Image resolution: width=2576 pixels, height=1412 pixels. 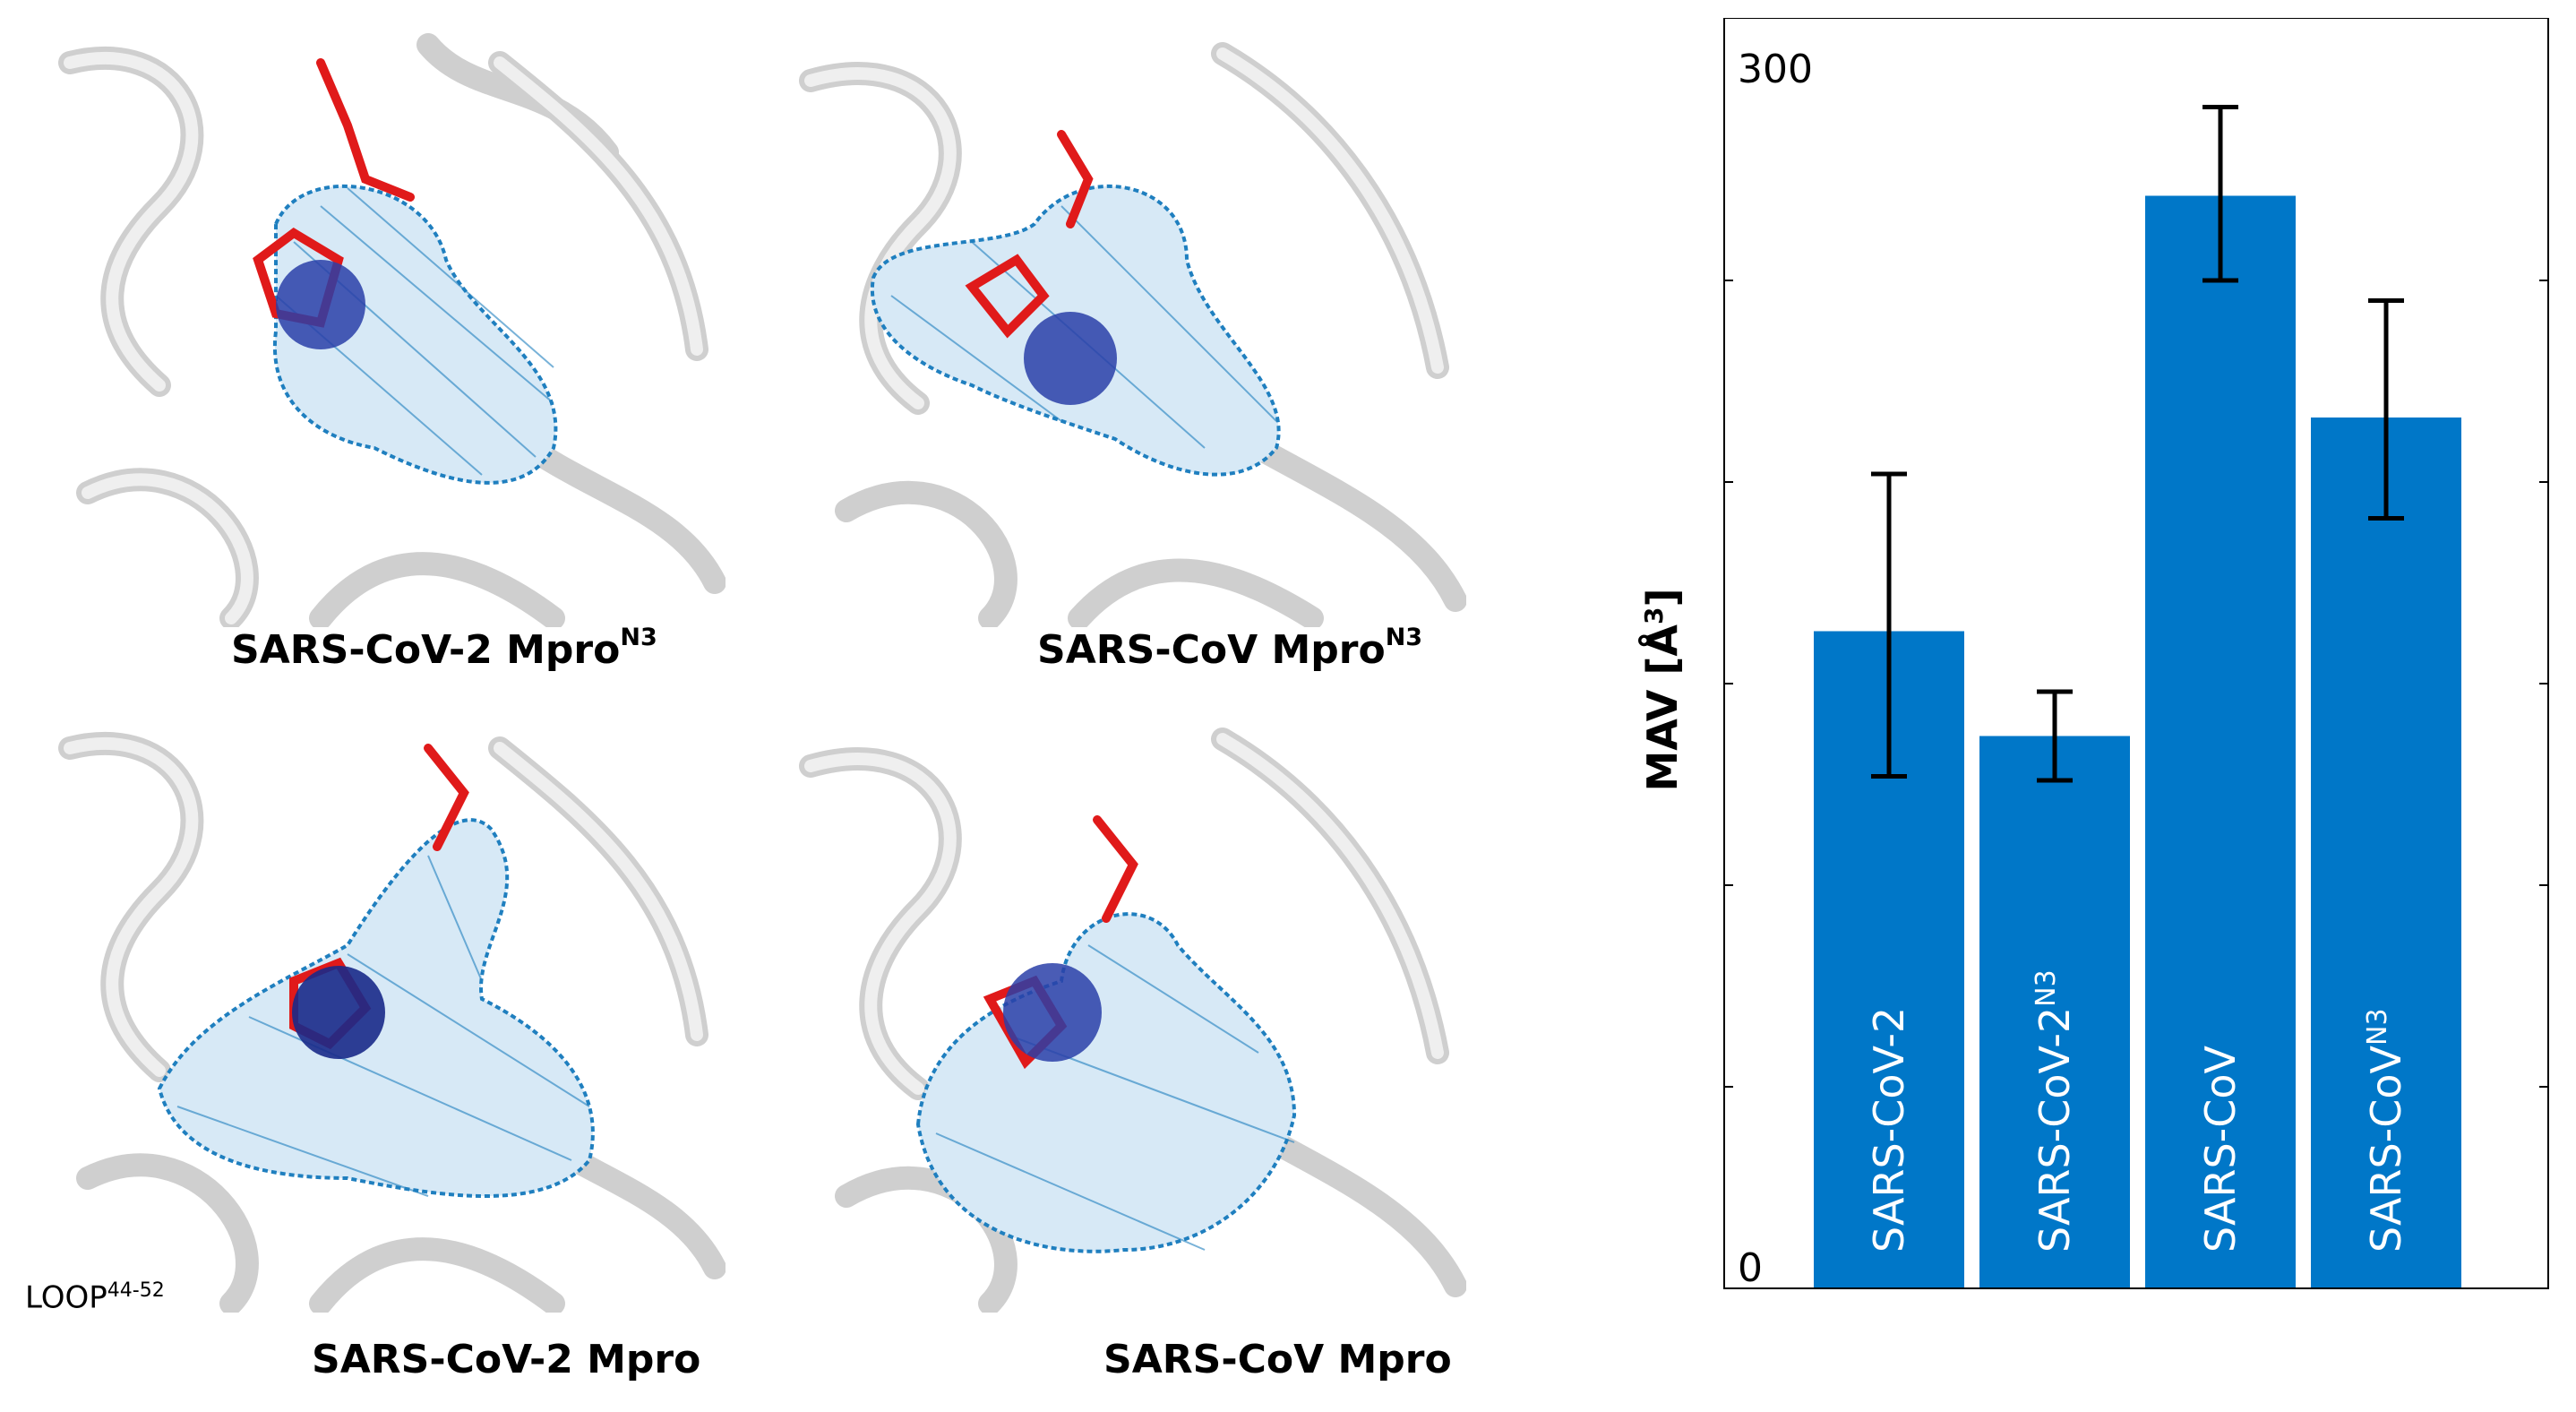 I want to click on panel-label-2: SARS-CoV MproN3, so click(x=1230, y=648).